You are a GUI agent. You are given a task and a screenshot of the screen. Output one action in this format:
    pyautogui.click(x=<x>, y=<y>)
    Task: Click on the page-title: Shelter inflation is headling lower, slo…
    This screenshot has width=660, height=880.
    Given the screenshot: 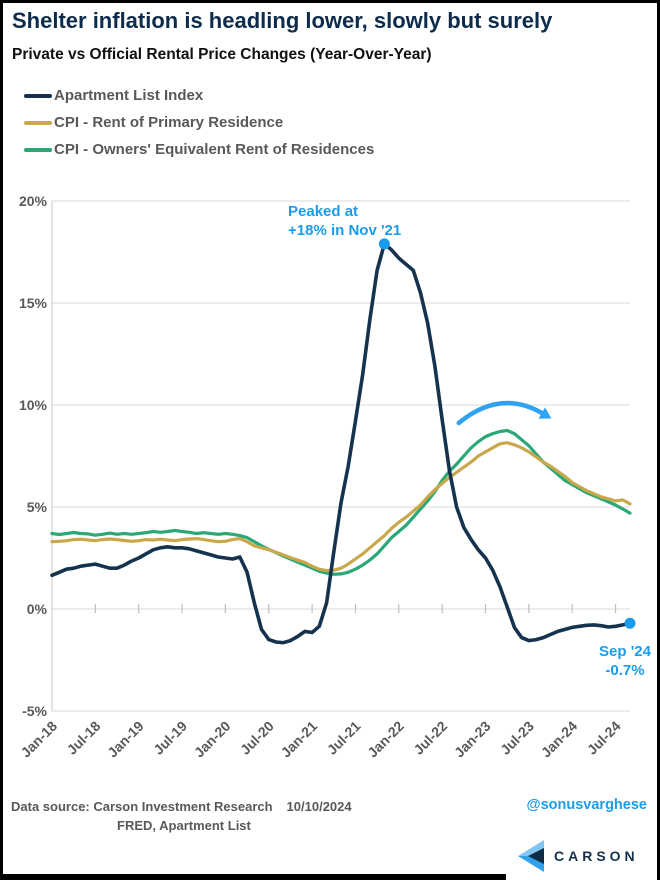 What is the action you would take?
    pyautogui.click(x=282, y=20)
    